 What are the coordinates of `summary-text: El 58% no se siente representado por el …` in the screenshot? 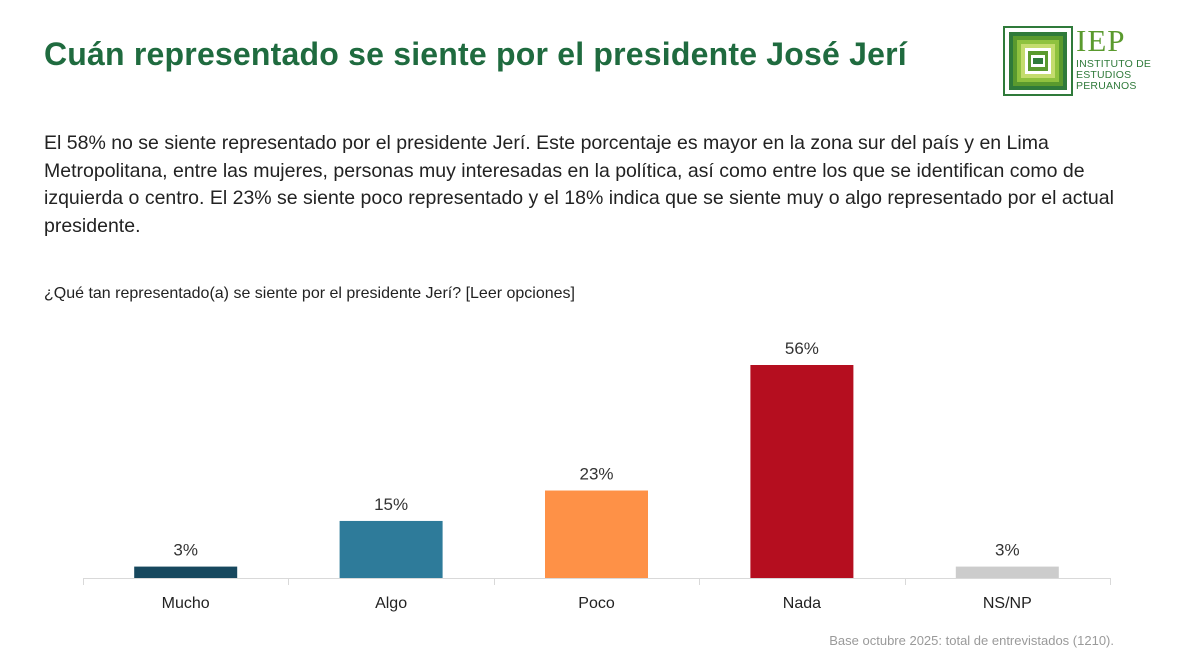 It's located at (579, 184).